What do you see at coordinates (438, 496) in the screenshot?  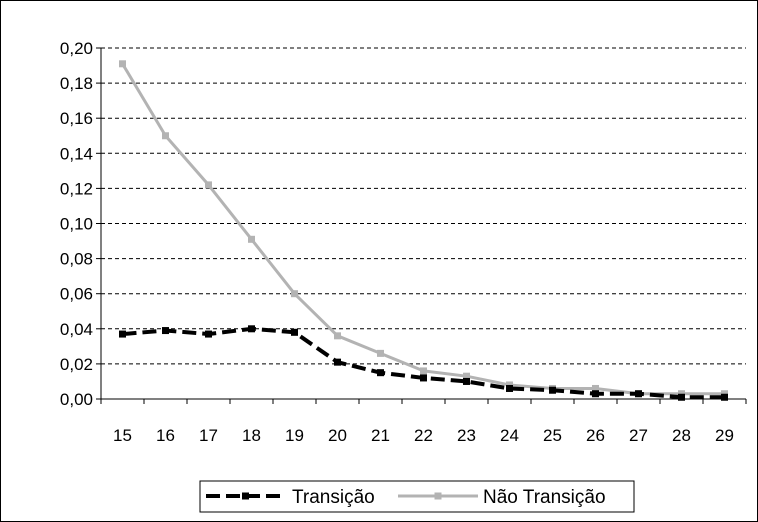 I see `legend-marker-nao-transicao` at bounding box center [438, 496].